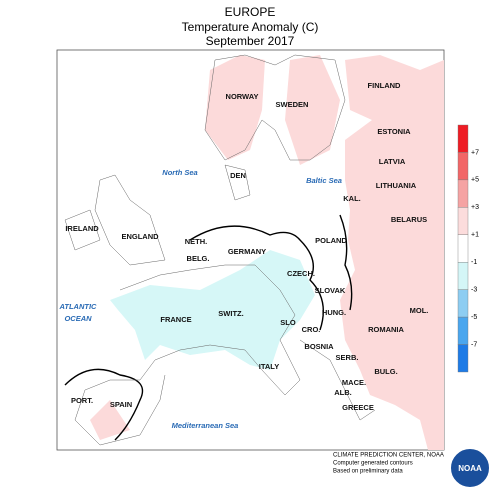  I want to click on legend-label: -3, so click(474, 290).